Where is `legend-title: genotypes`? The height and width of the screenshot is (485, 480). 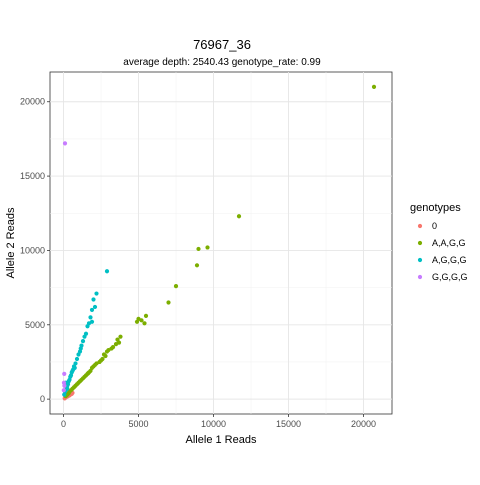 legend-title: genotypes is located at coordinates (435, 208).